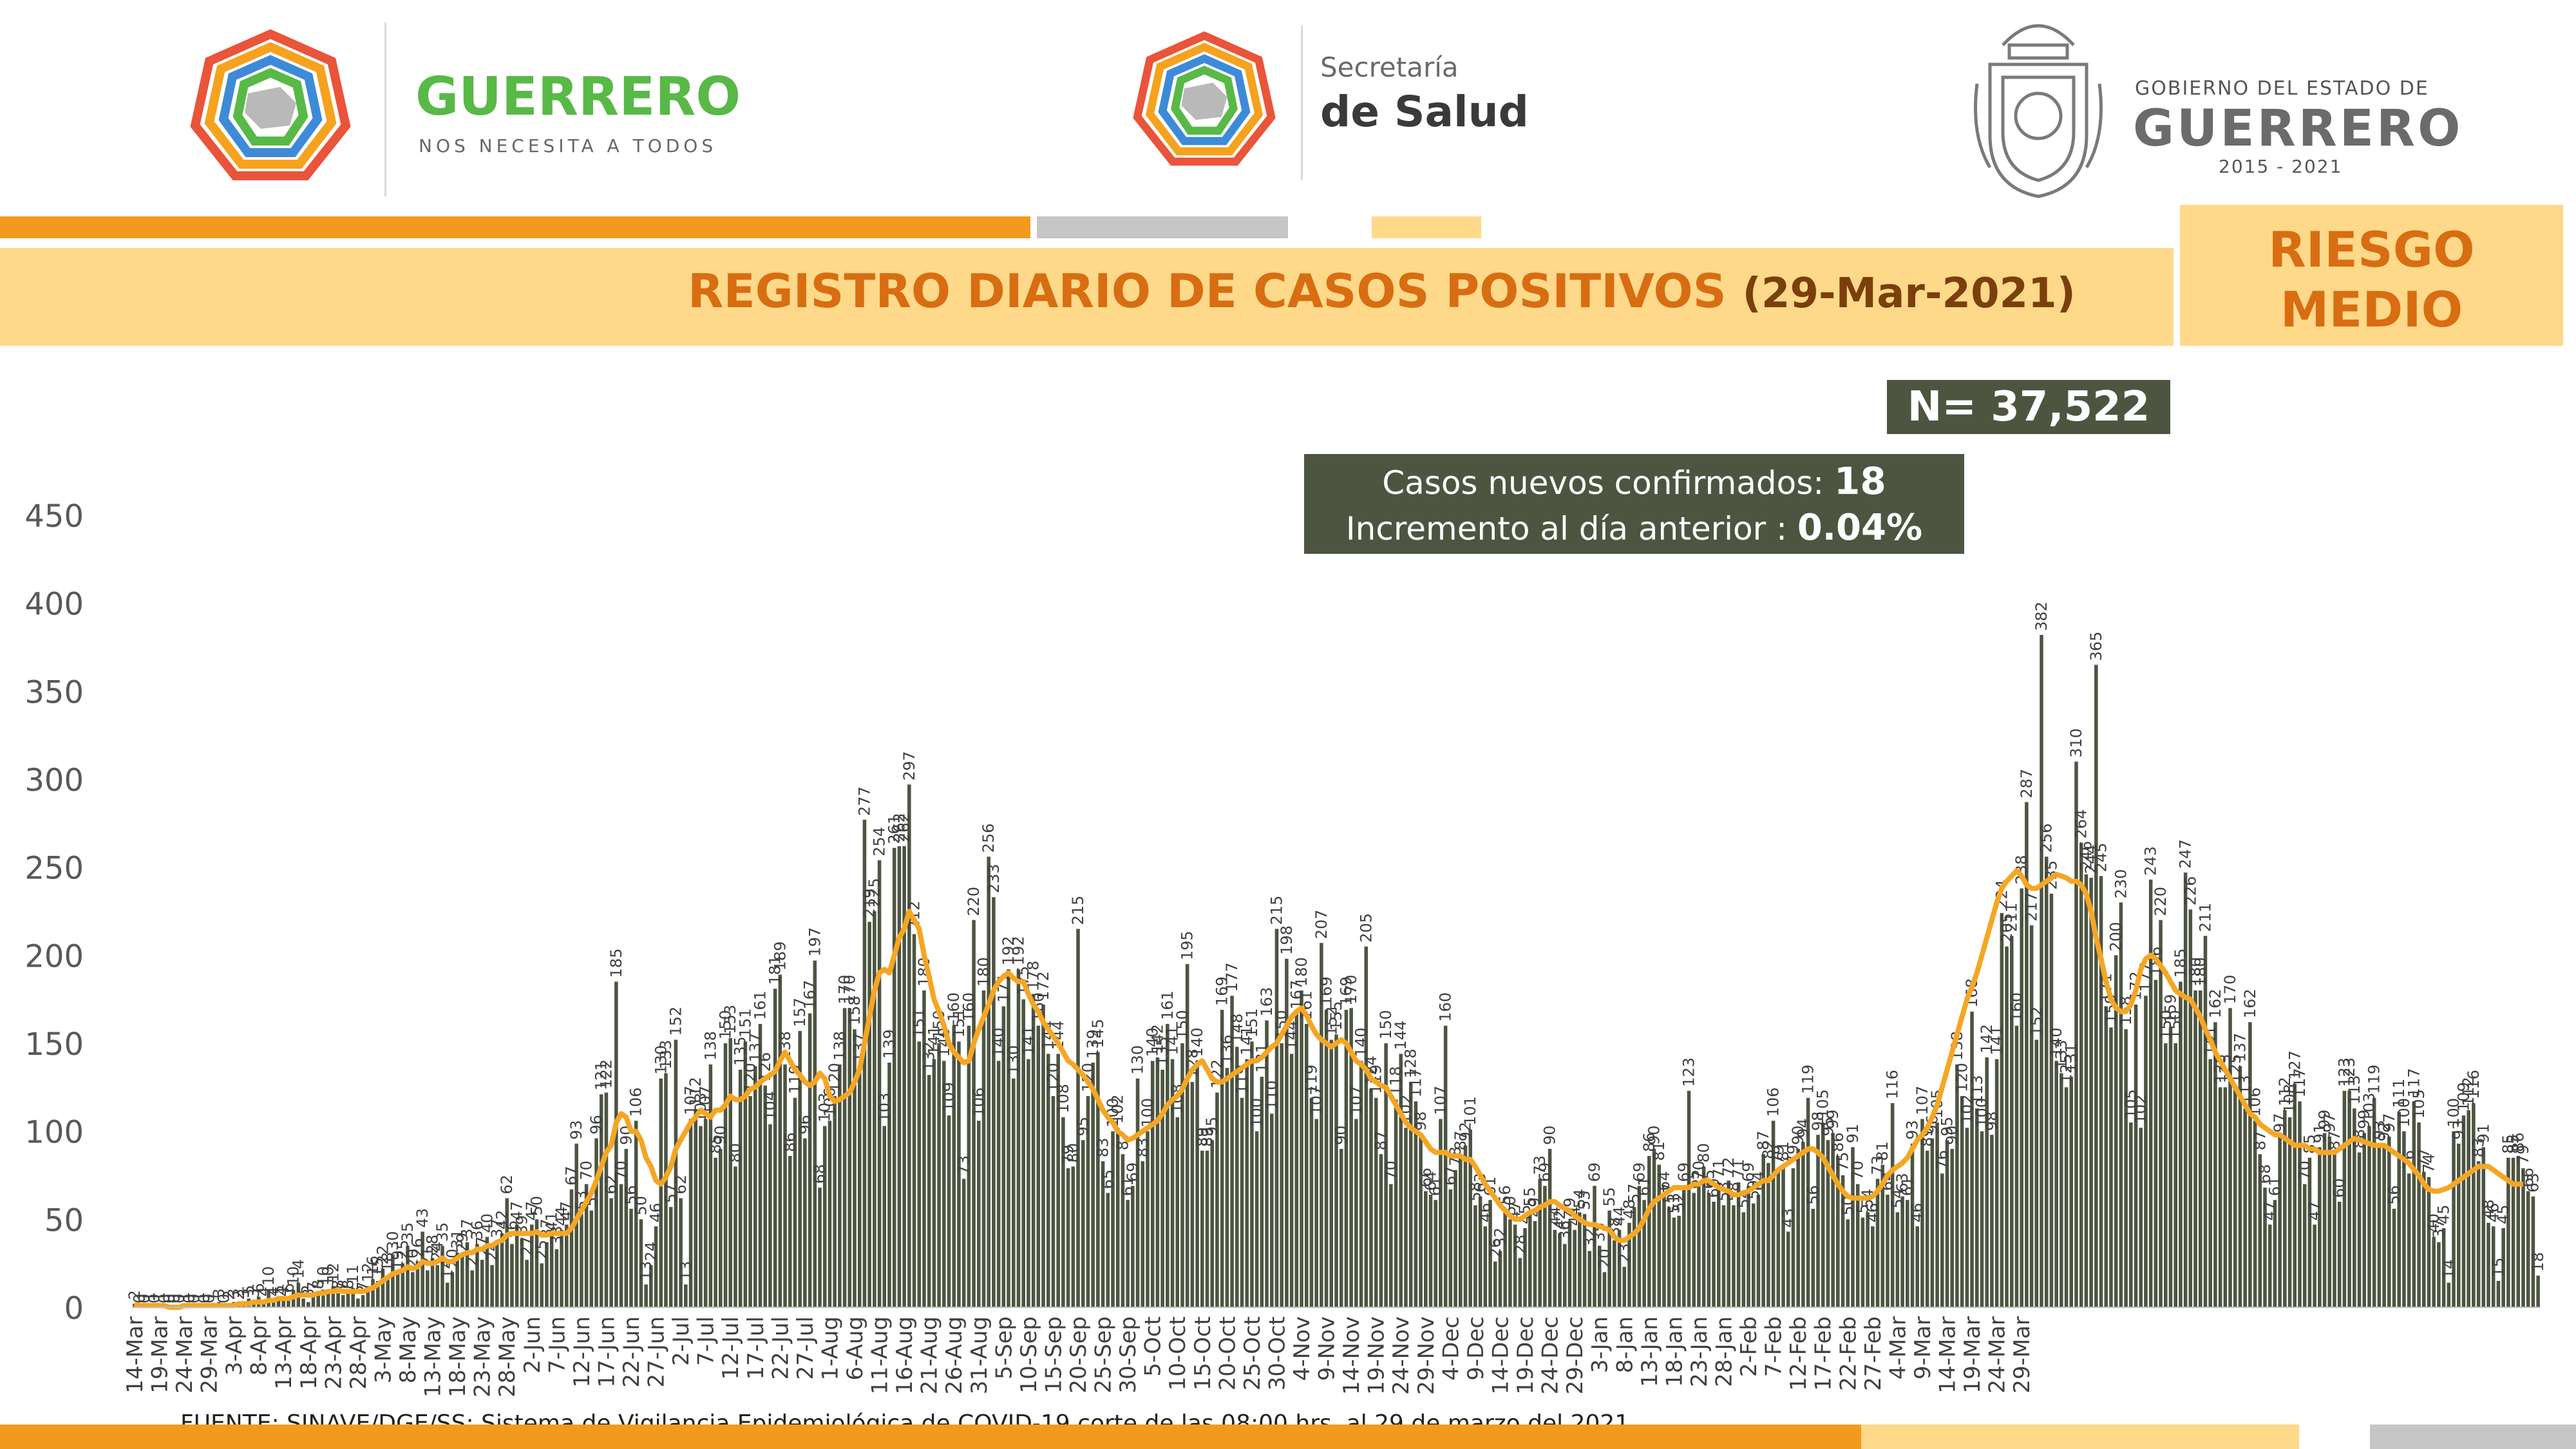 The width and height of the screenshot is (2576, 1449). What do you see at coordinates (2533, 1183) in the screenshot?
I see `bar-value-label: 63` at bounding box center [2533, 1183].